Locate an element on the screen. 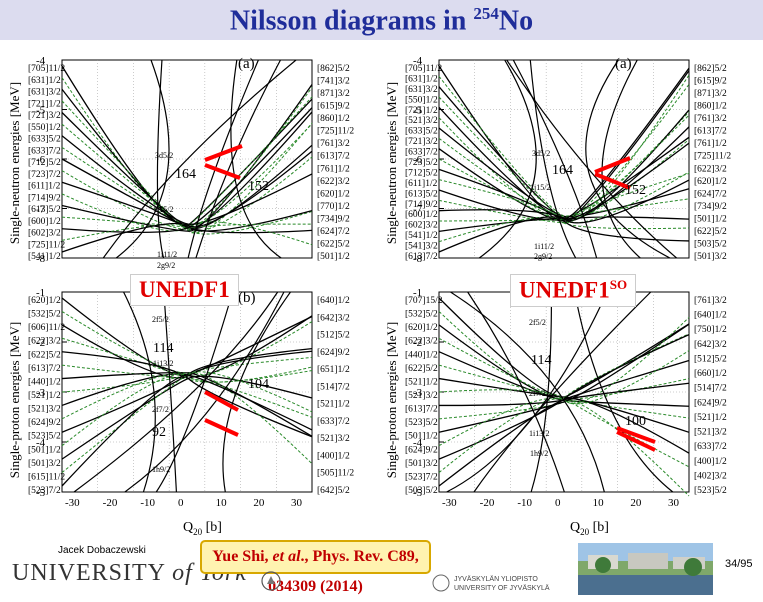 The image size is (763, 602). level-label-right: [651]1/2 is located at coordinates (333, 370).